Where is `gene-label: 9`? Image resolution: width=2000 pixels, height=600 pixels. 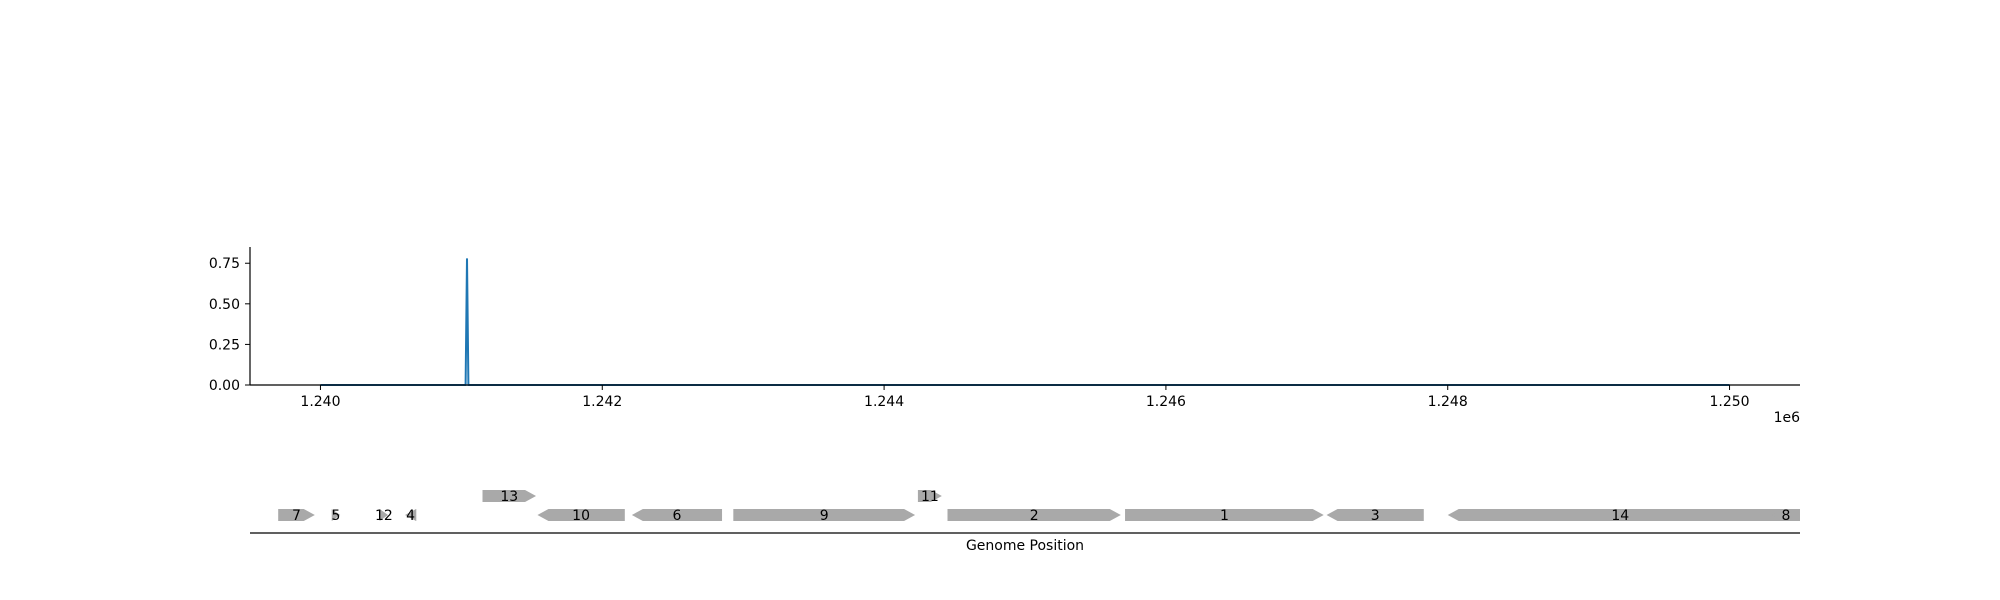 gene-label: 9 is located at coordinates (824, 516).